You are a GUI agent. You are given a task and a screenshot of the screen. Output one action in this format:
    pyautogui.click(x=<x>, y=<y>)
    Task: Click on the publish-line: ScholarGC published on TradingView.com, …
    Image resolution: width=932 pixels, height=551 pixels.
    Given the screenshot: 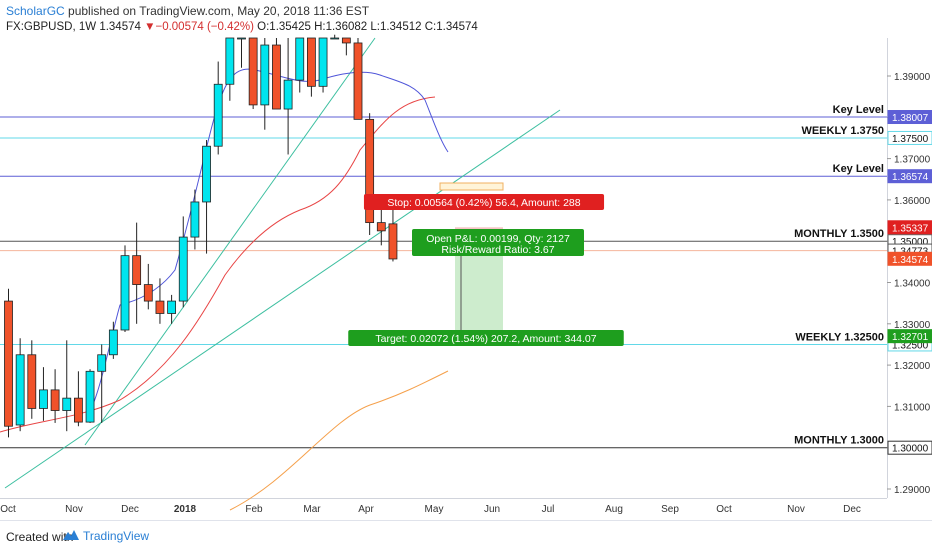 What is the action you would take?
    pyautogui.click(x=187, y=11)
    